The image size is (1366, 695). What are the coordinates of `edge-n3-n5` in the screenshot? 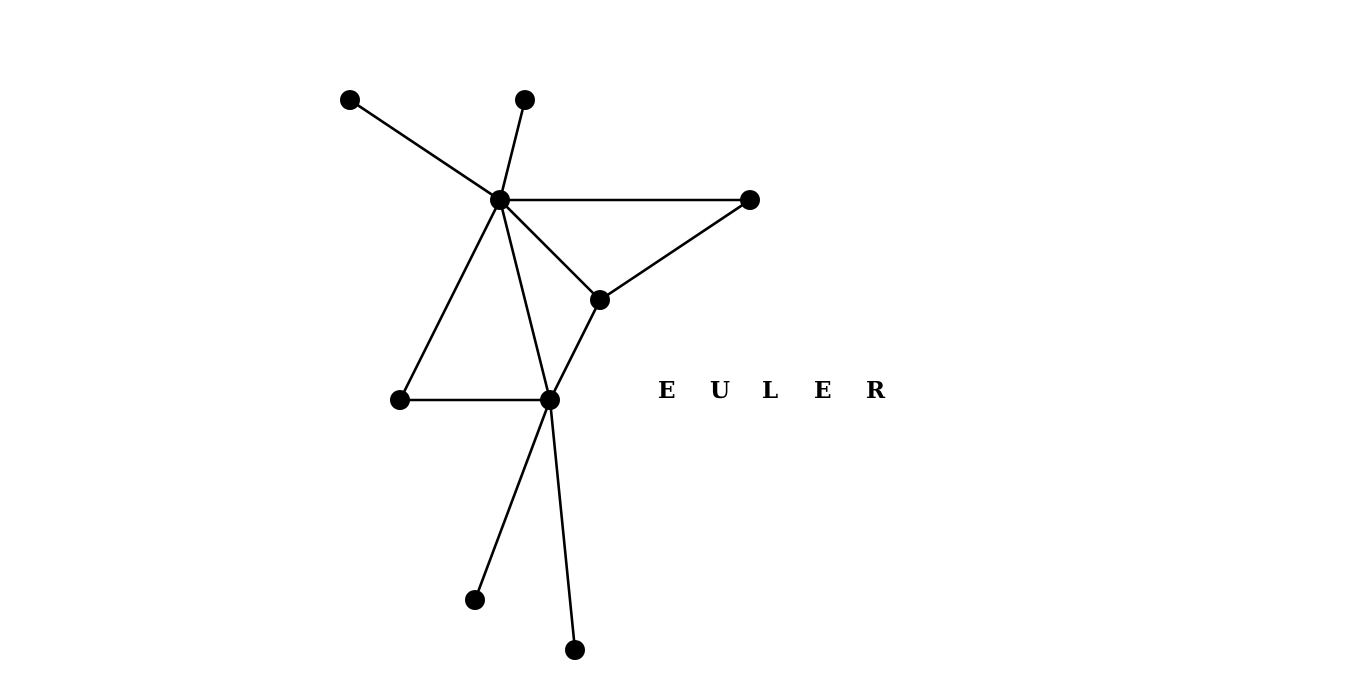 It's located at (550, 250).